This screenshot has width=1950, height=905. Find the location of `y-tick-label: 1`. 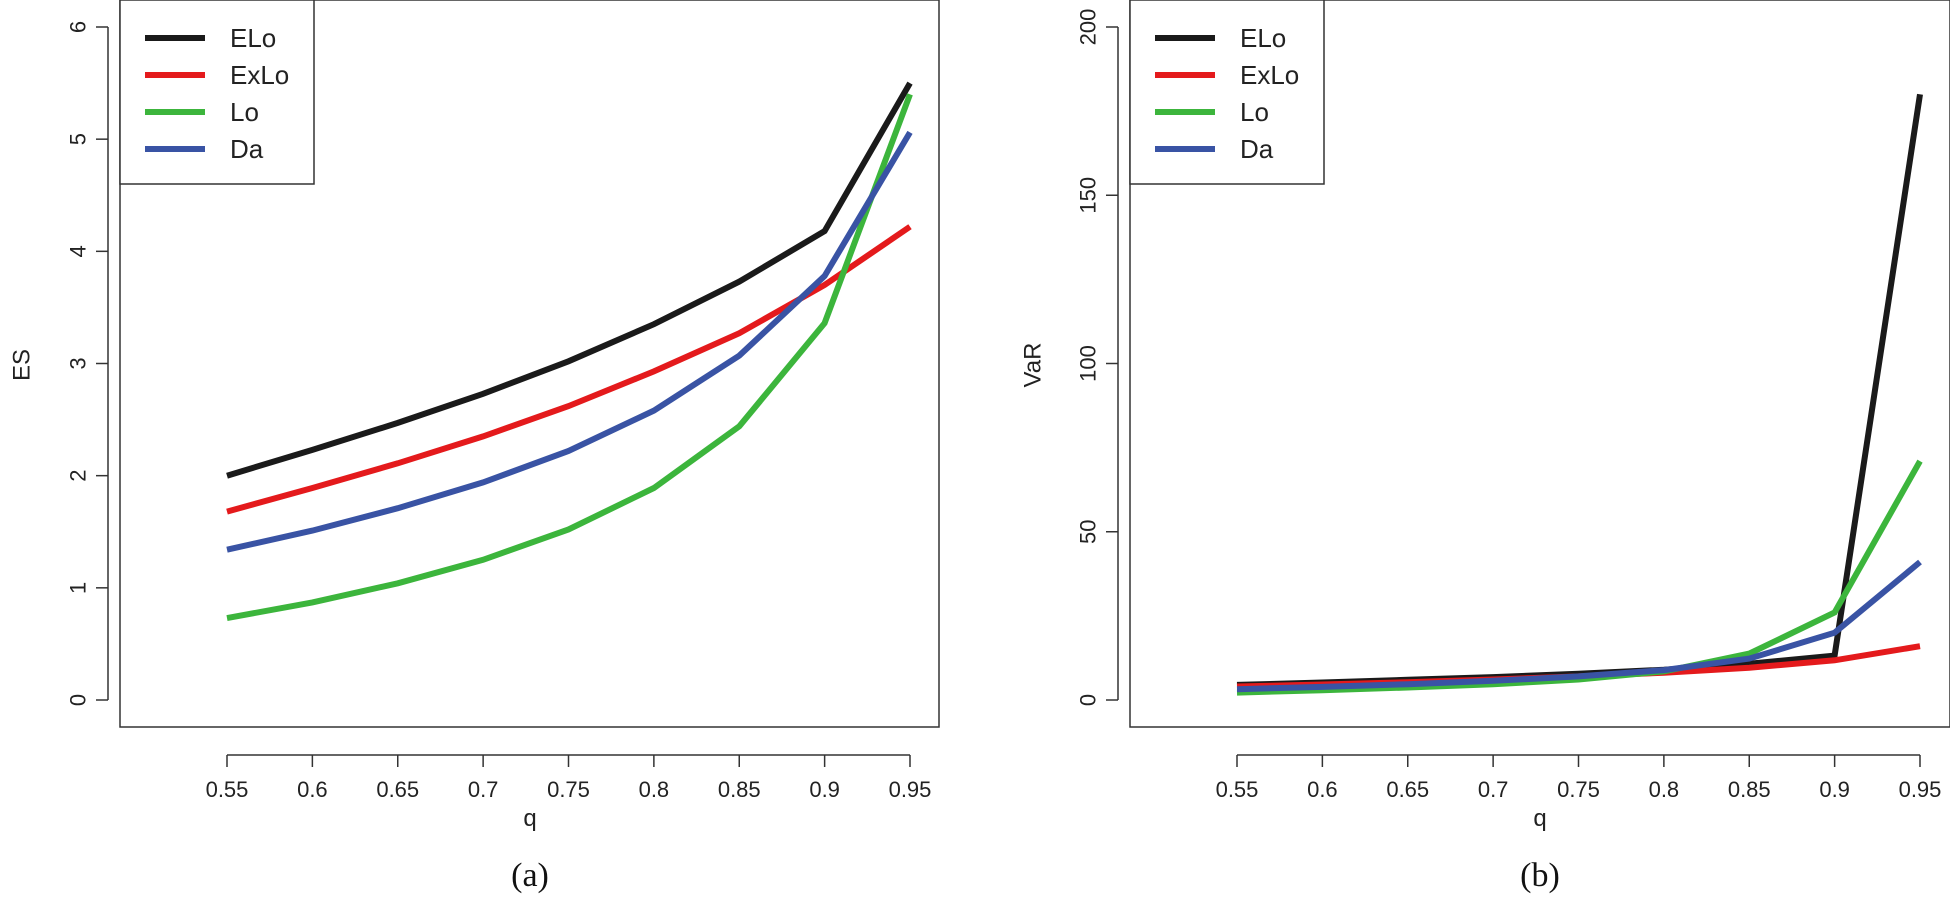

y-tick-label: 1 is located at coordinates (78, 588).